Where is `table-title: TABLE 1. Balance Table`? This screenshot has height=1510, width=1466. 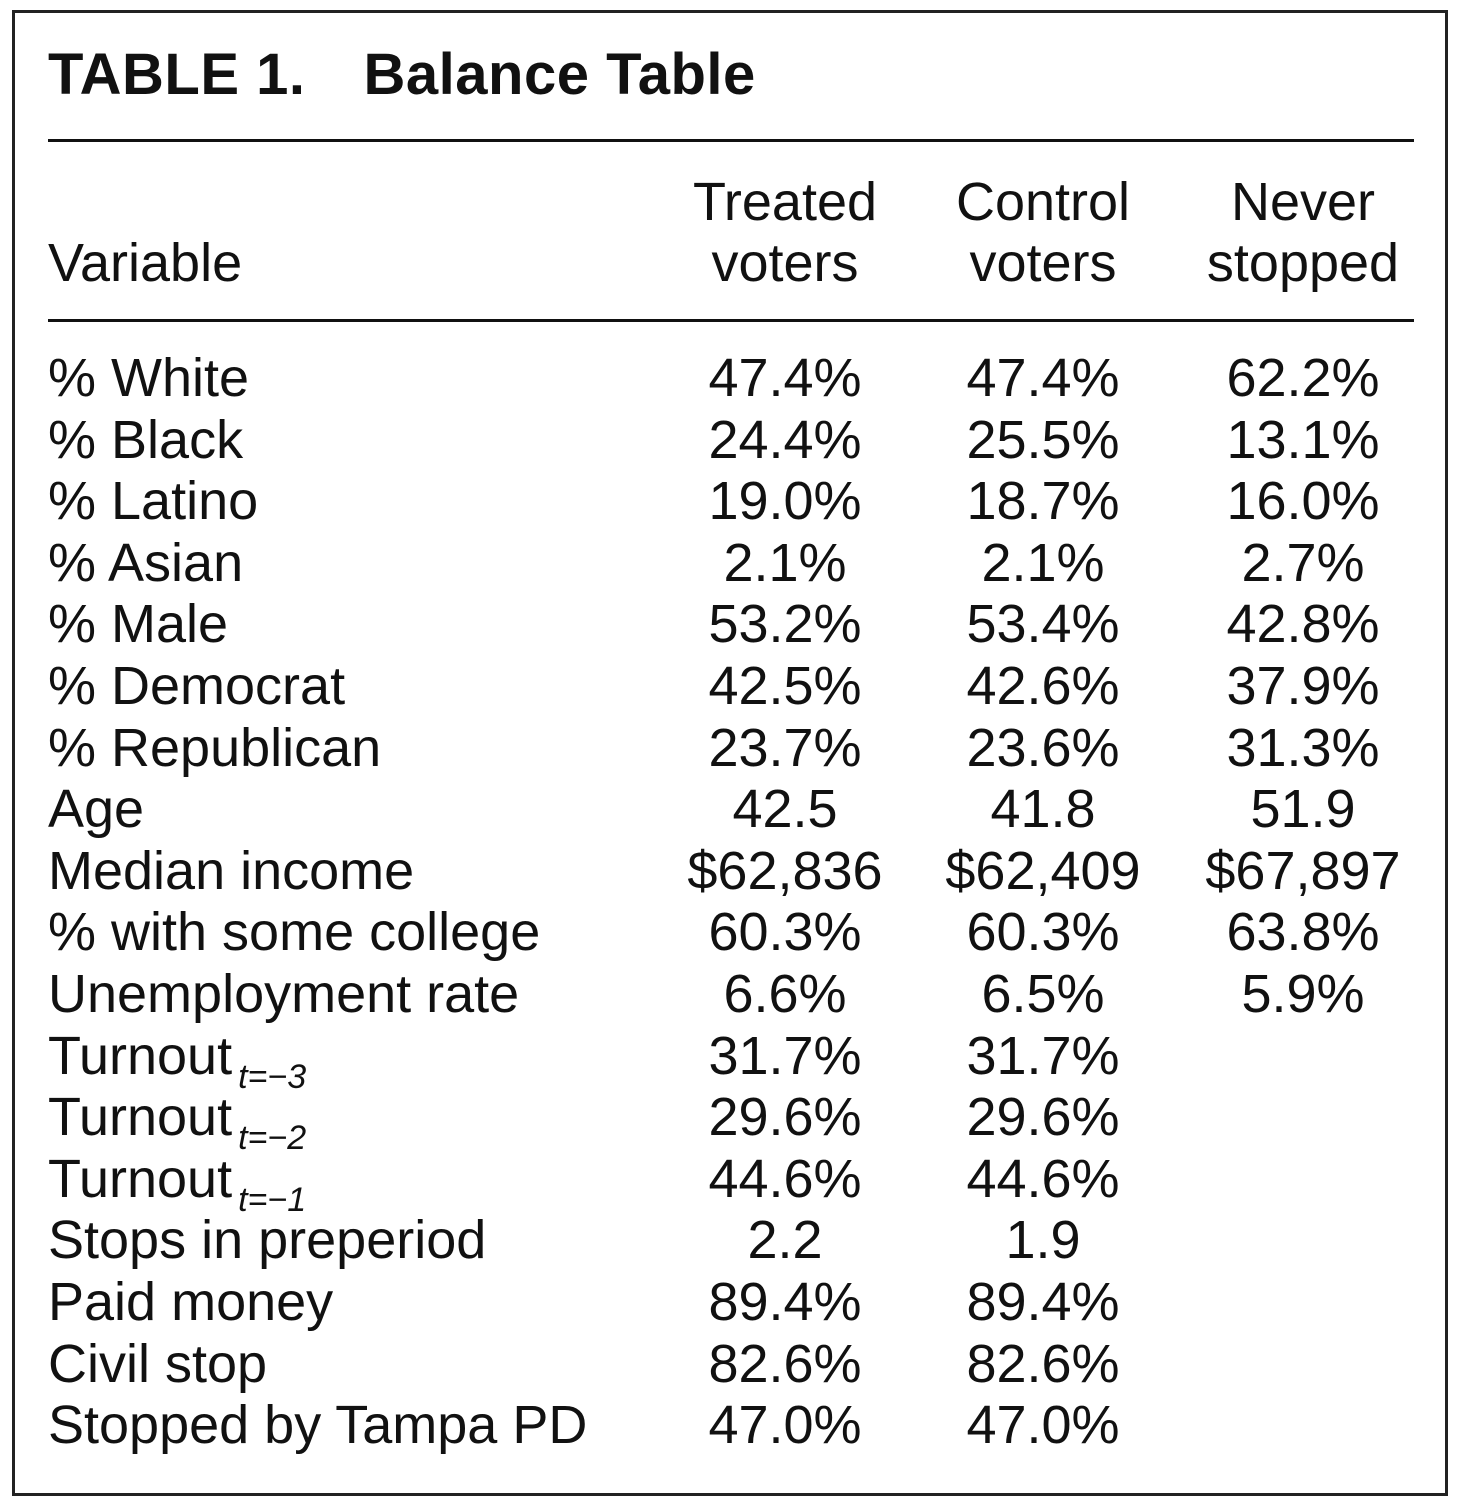 table-title: TABLE 1. Balance Table is located at coordinates (402, 75).